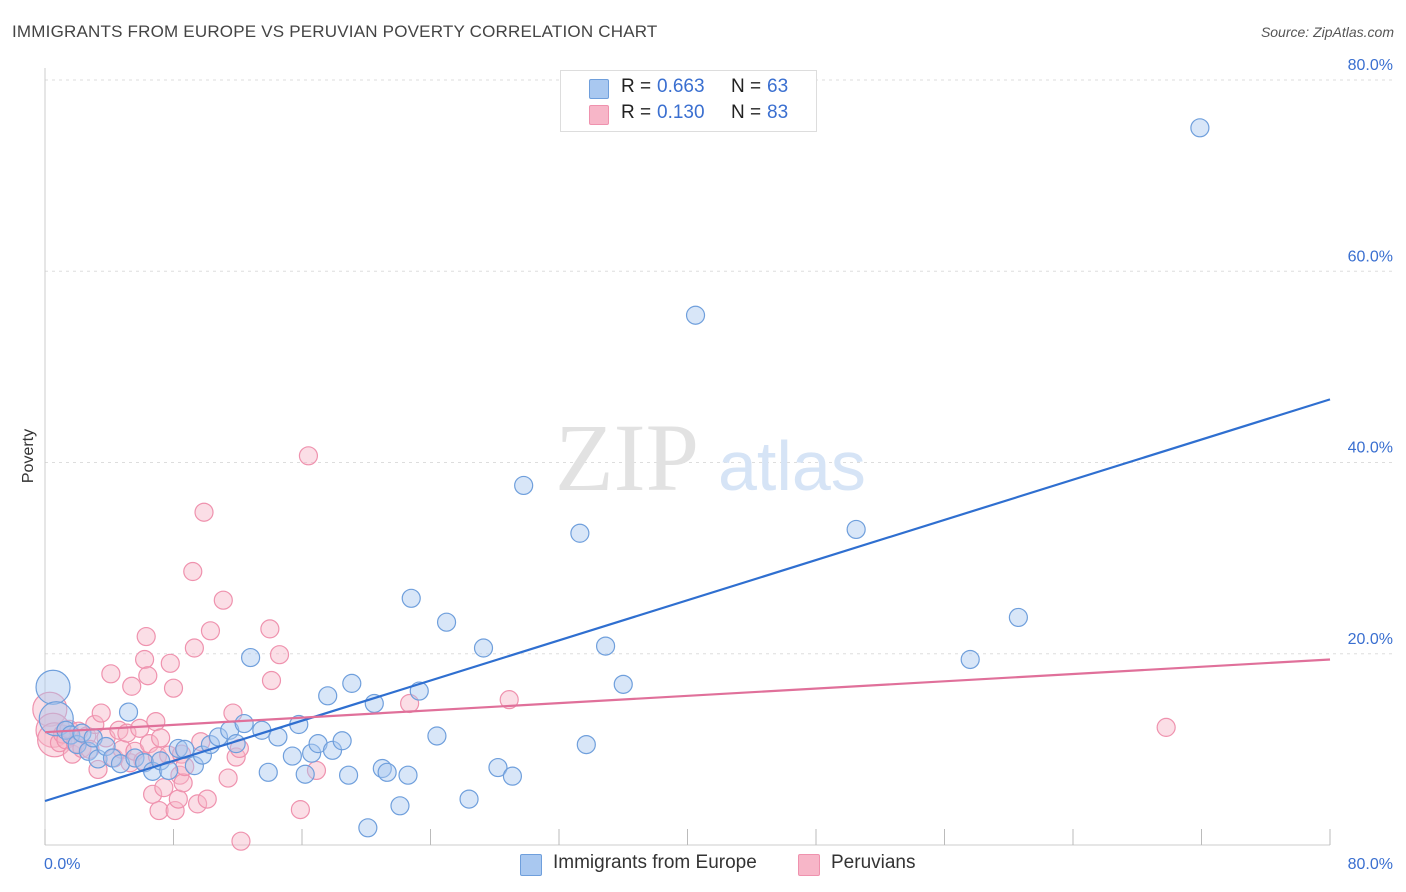 This screenshot has height=892, width=1406. I want to click on y-axis-label: Poverty, so click(28, 456).